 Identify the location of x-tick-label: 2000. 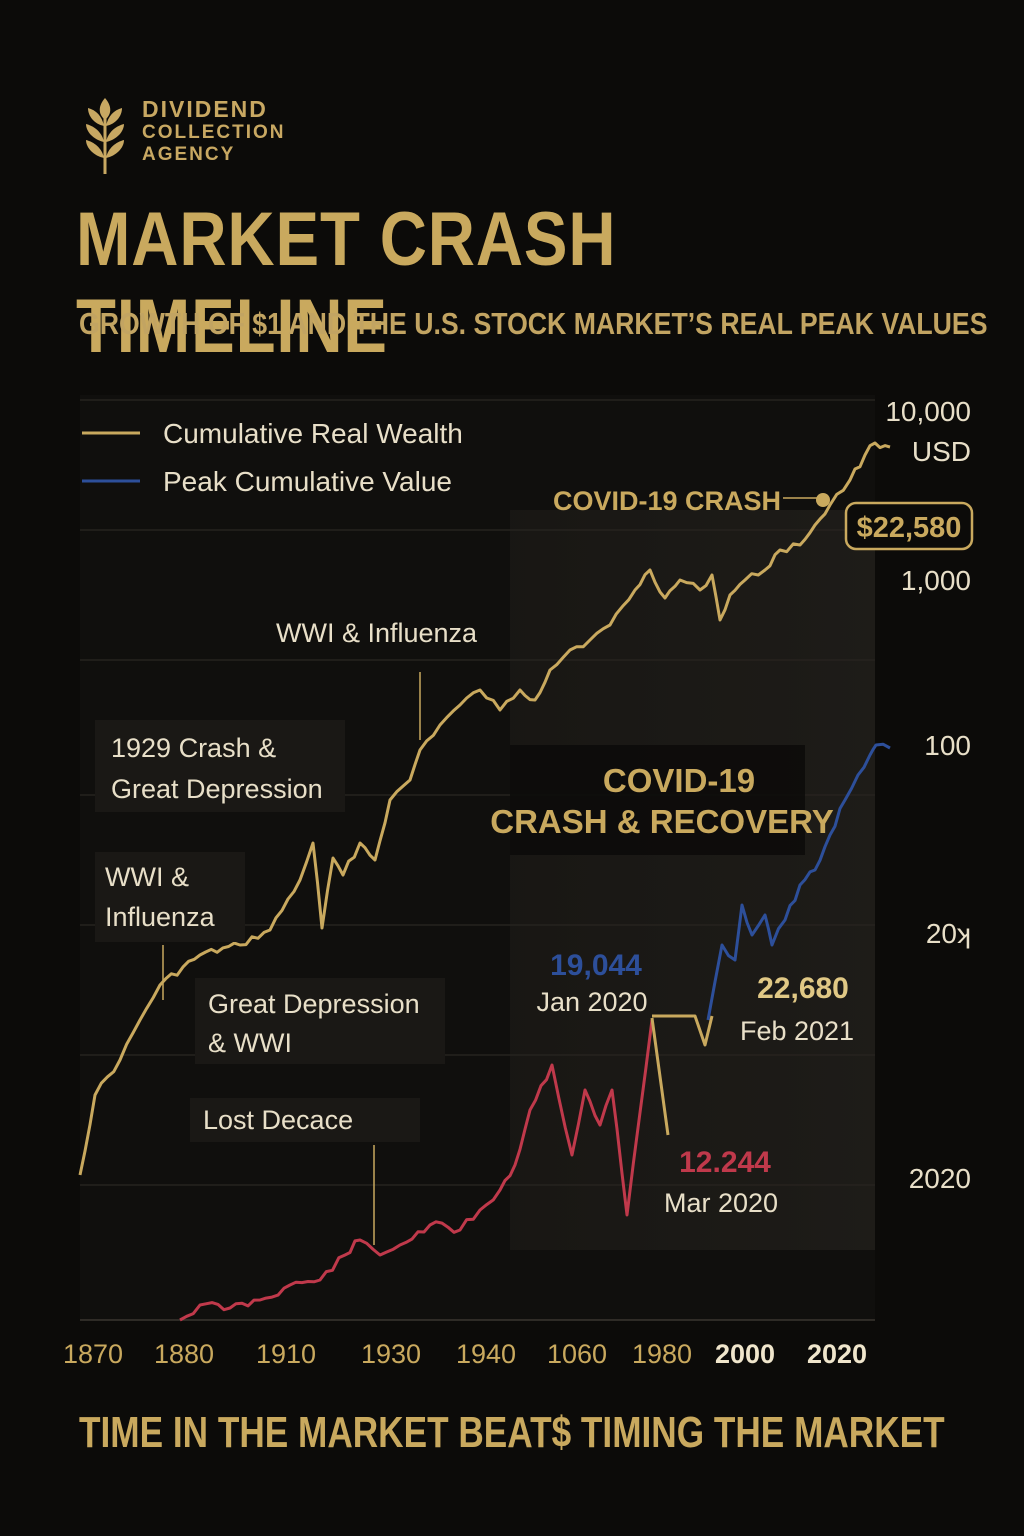
(745, 1354).